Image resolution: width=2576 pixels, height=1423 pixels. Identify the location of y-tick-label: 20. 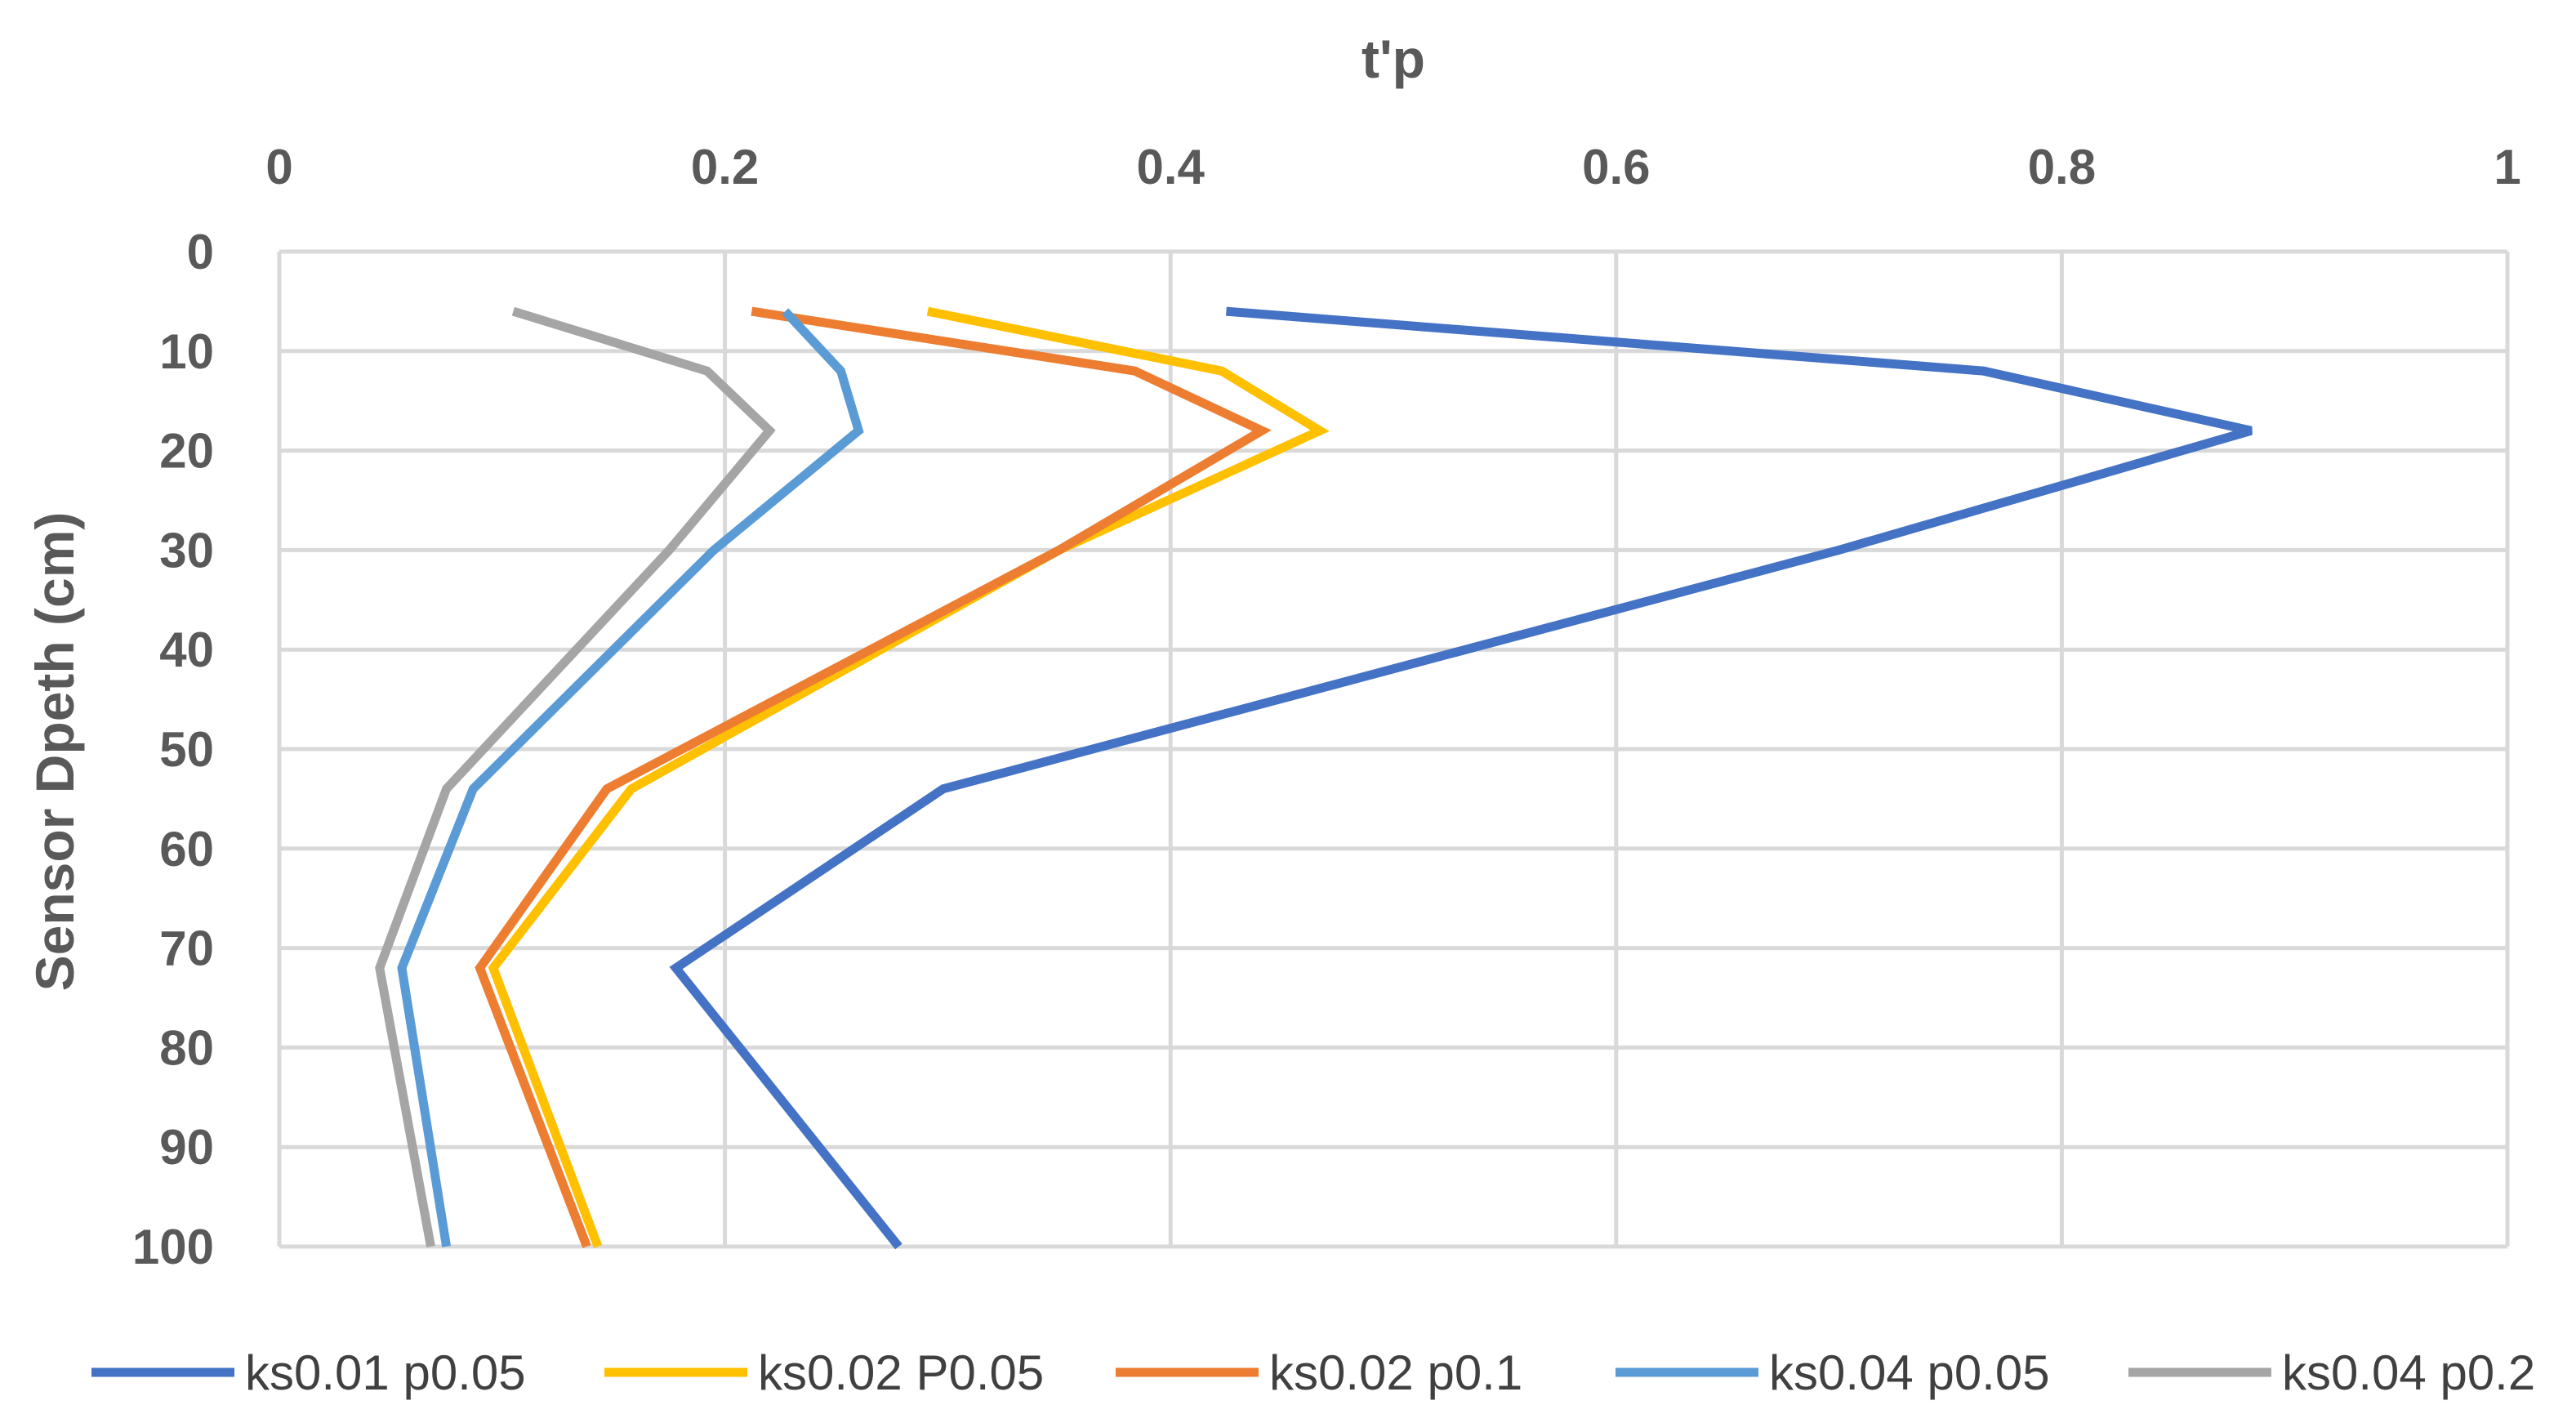
(186, 452).